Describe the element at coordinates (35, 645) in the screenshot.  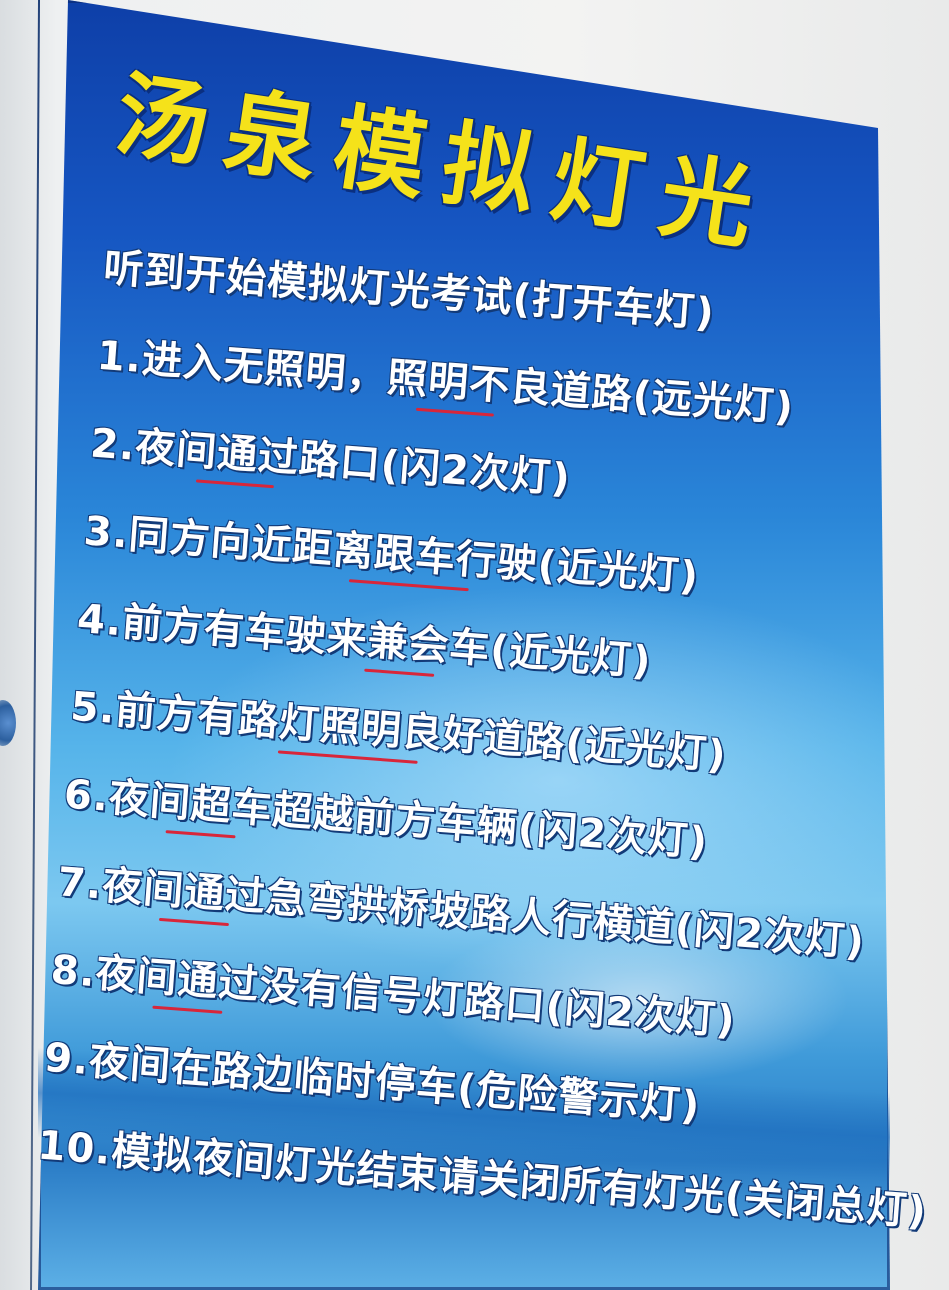
I see `sign-board-edge` at that location.